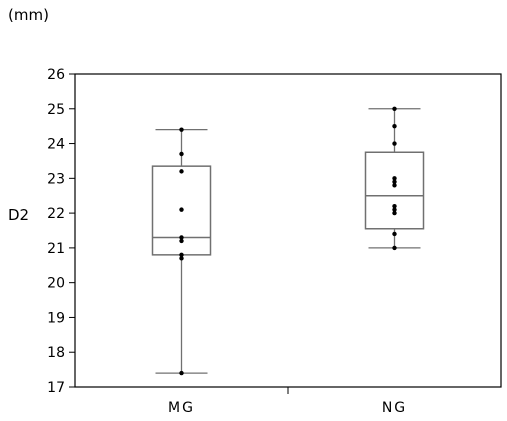  I want to click on x-category-label: NG, so click(394, 408).